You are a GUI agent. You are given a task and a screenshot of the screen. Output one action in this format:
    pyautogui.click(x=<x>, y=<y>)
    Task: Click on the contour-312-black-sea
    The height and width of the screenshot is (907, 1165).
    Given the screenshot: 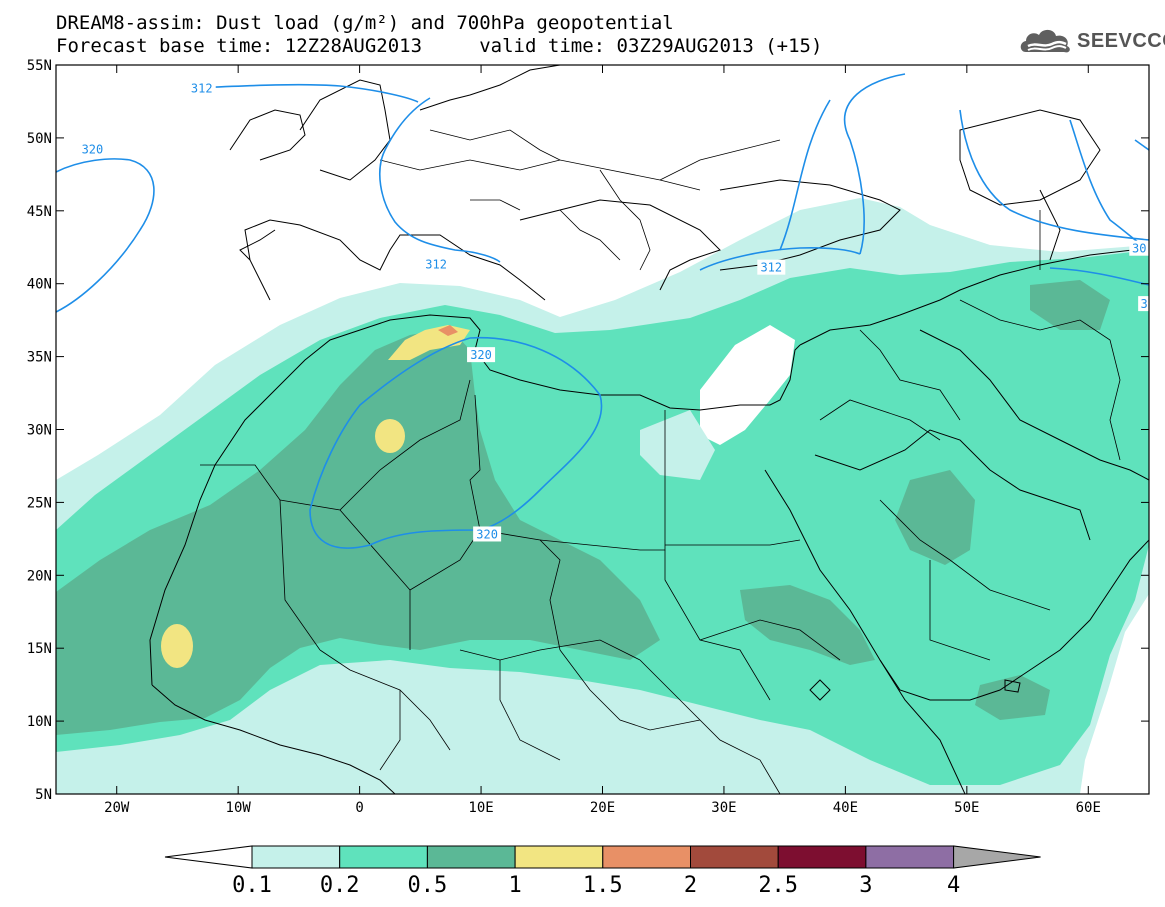 What is the action you would take?
    pyautogui.click(x=874, y=164)
    